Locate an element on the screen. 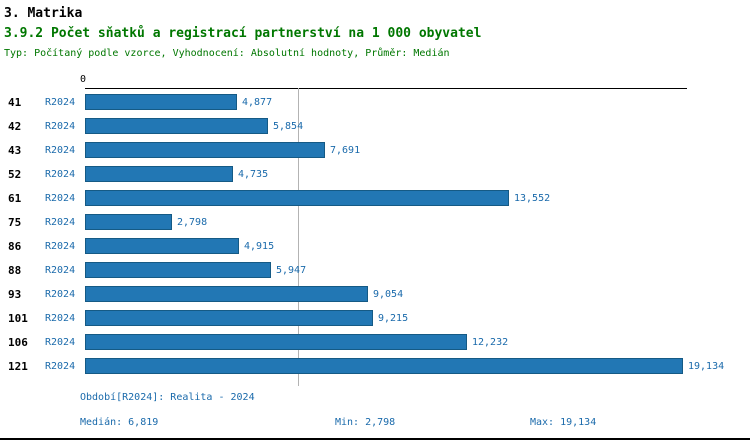 Image resolution: width=750 pixels, height=440 pixels. footer-period: Období[R2024]: Realita - 2024 is located at coordinates (167, 397).